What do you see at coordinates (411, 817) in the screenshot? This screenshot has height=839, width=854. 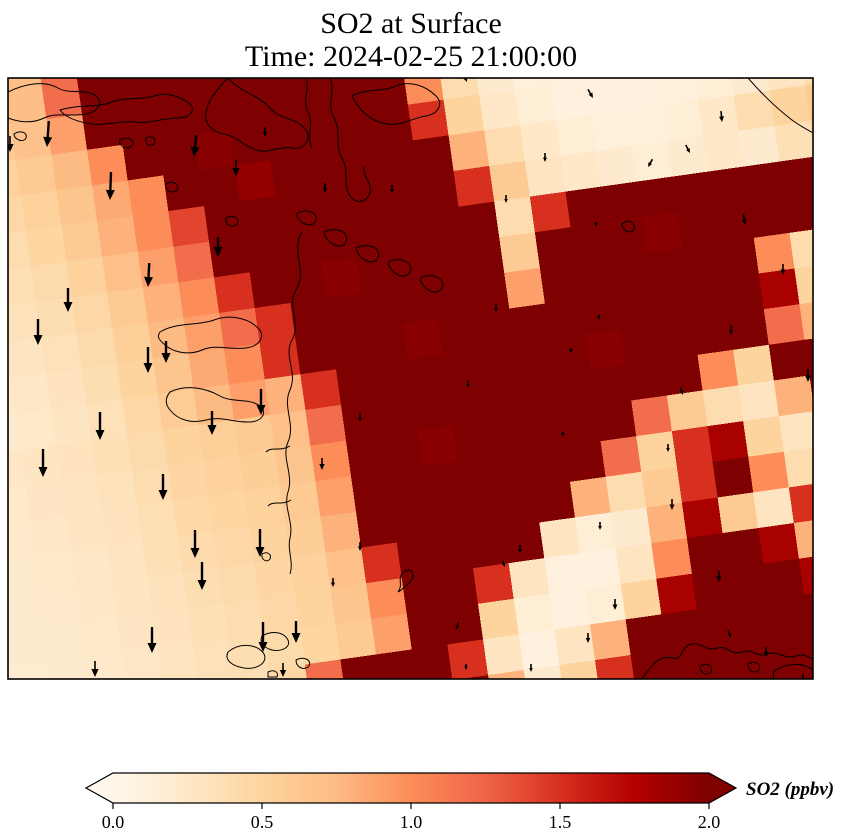 I see `colorbar-ticks: 0.0 0.5 1.0 1.5 2.0` at bounding box center [411, 817].